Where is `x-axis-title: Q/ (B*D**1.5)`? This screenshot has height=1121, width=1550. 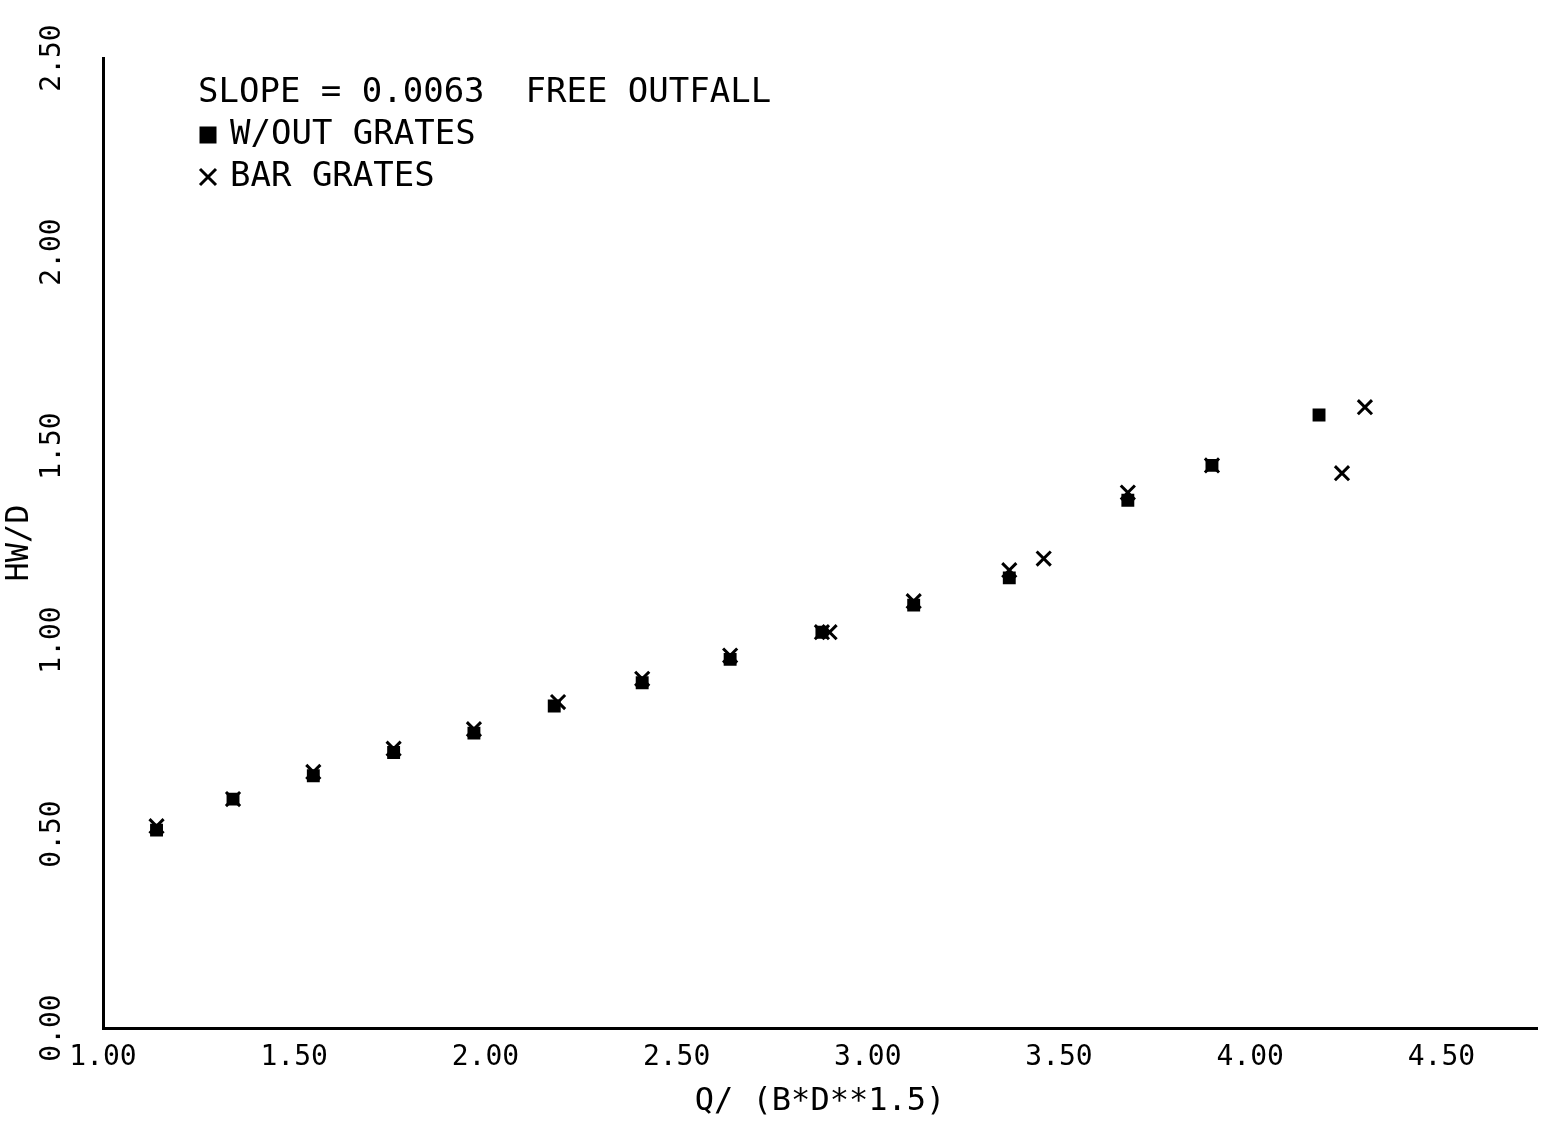
x-axis-title: Q/ (B*D**1.5) is located at coordinates (820, 1099).